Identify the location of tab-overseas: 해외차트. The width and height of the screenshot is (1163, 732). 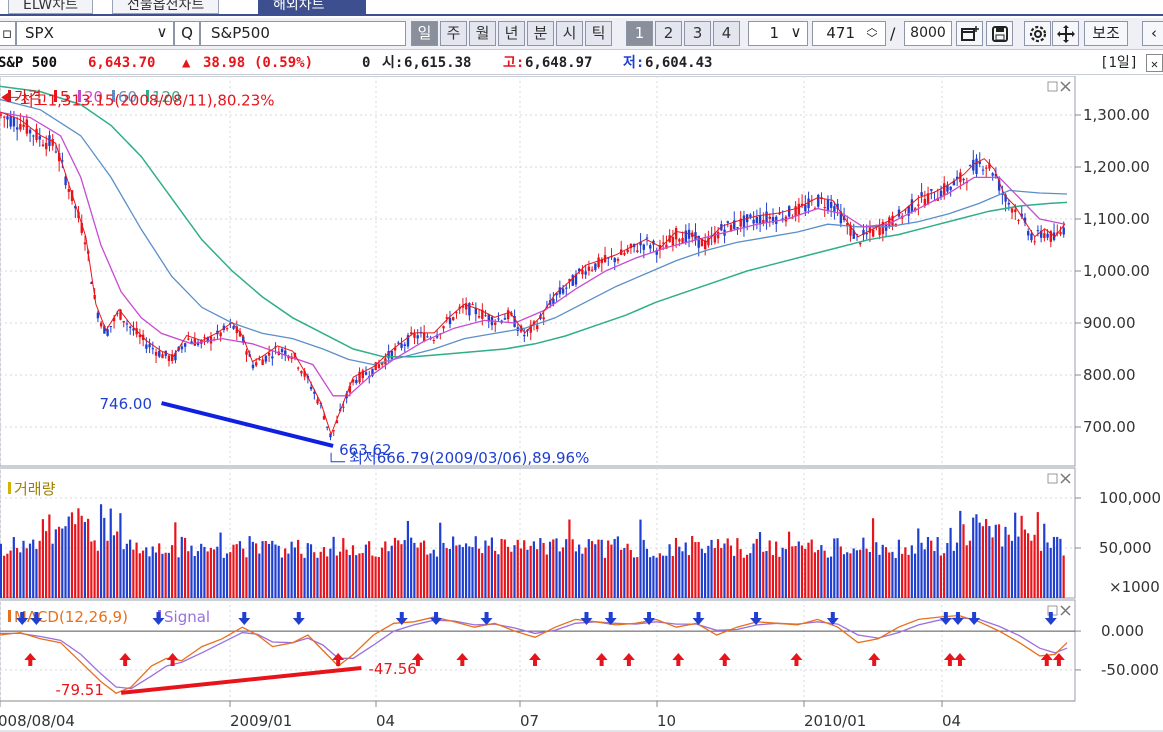
(312, 7).